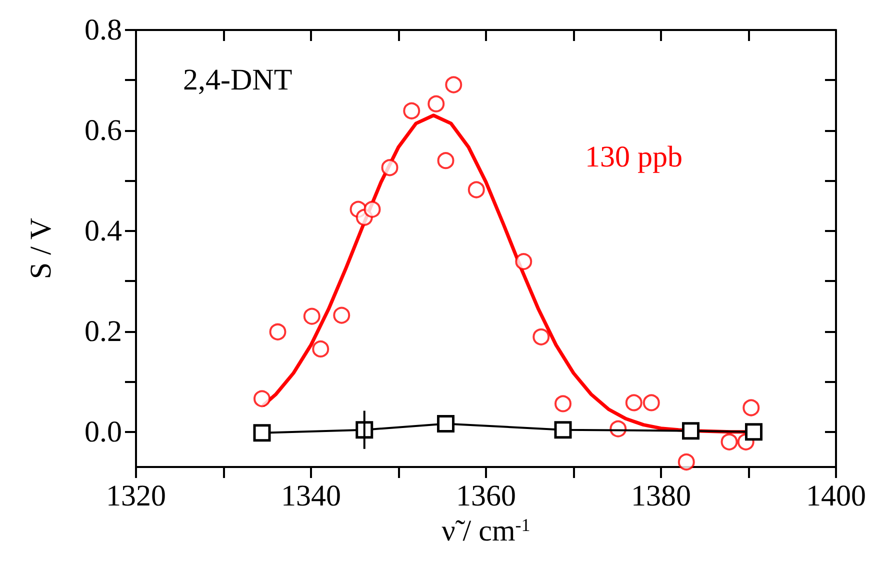  I want to click on x-tick-label: 1340, so click(311, 496).